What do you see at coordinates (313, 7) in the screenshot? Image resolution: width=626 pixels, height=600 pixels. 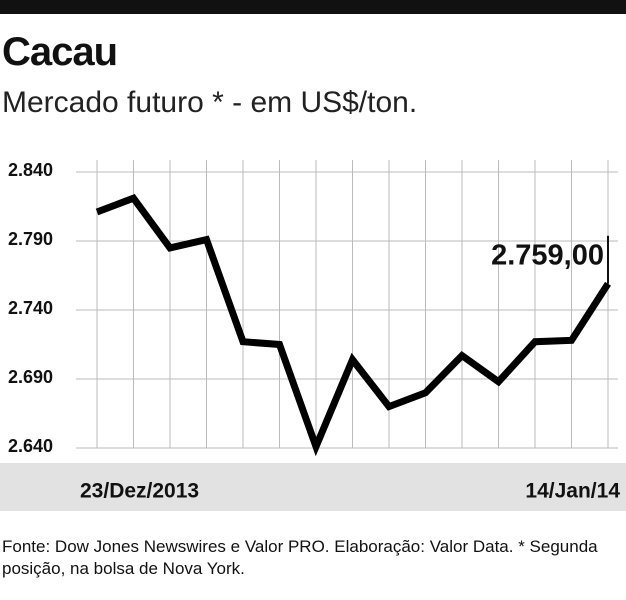 I see `top-bar` at bounding box center [313, 7].